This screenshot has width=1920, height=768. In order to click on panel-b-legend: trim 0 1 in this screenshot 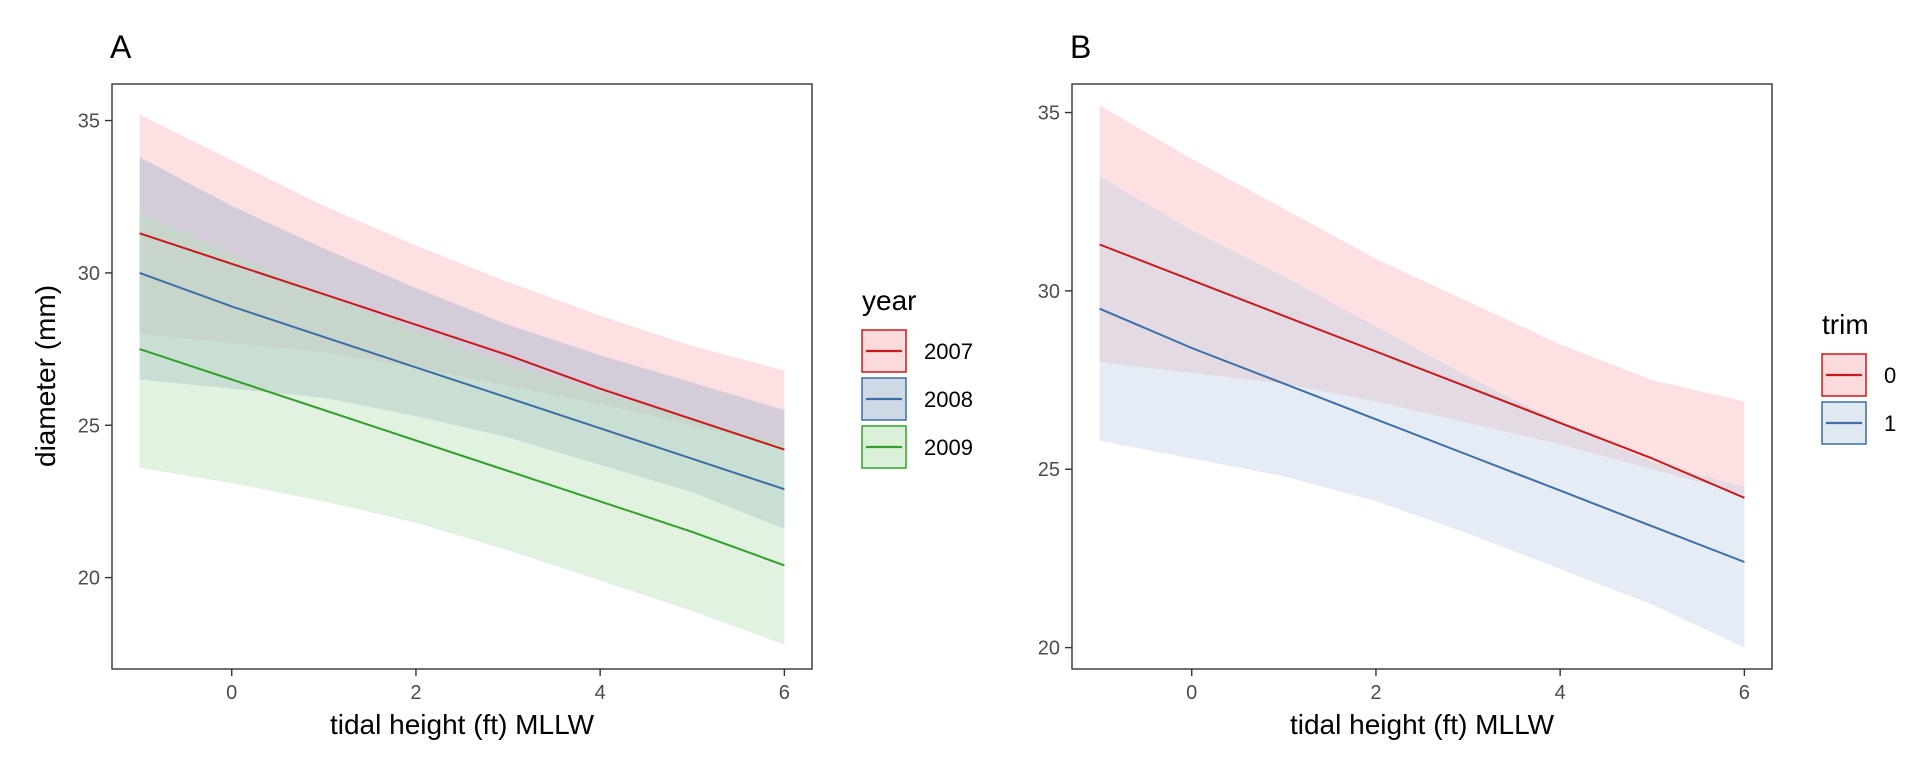, I will do `click(1858, 377)`.